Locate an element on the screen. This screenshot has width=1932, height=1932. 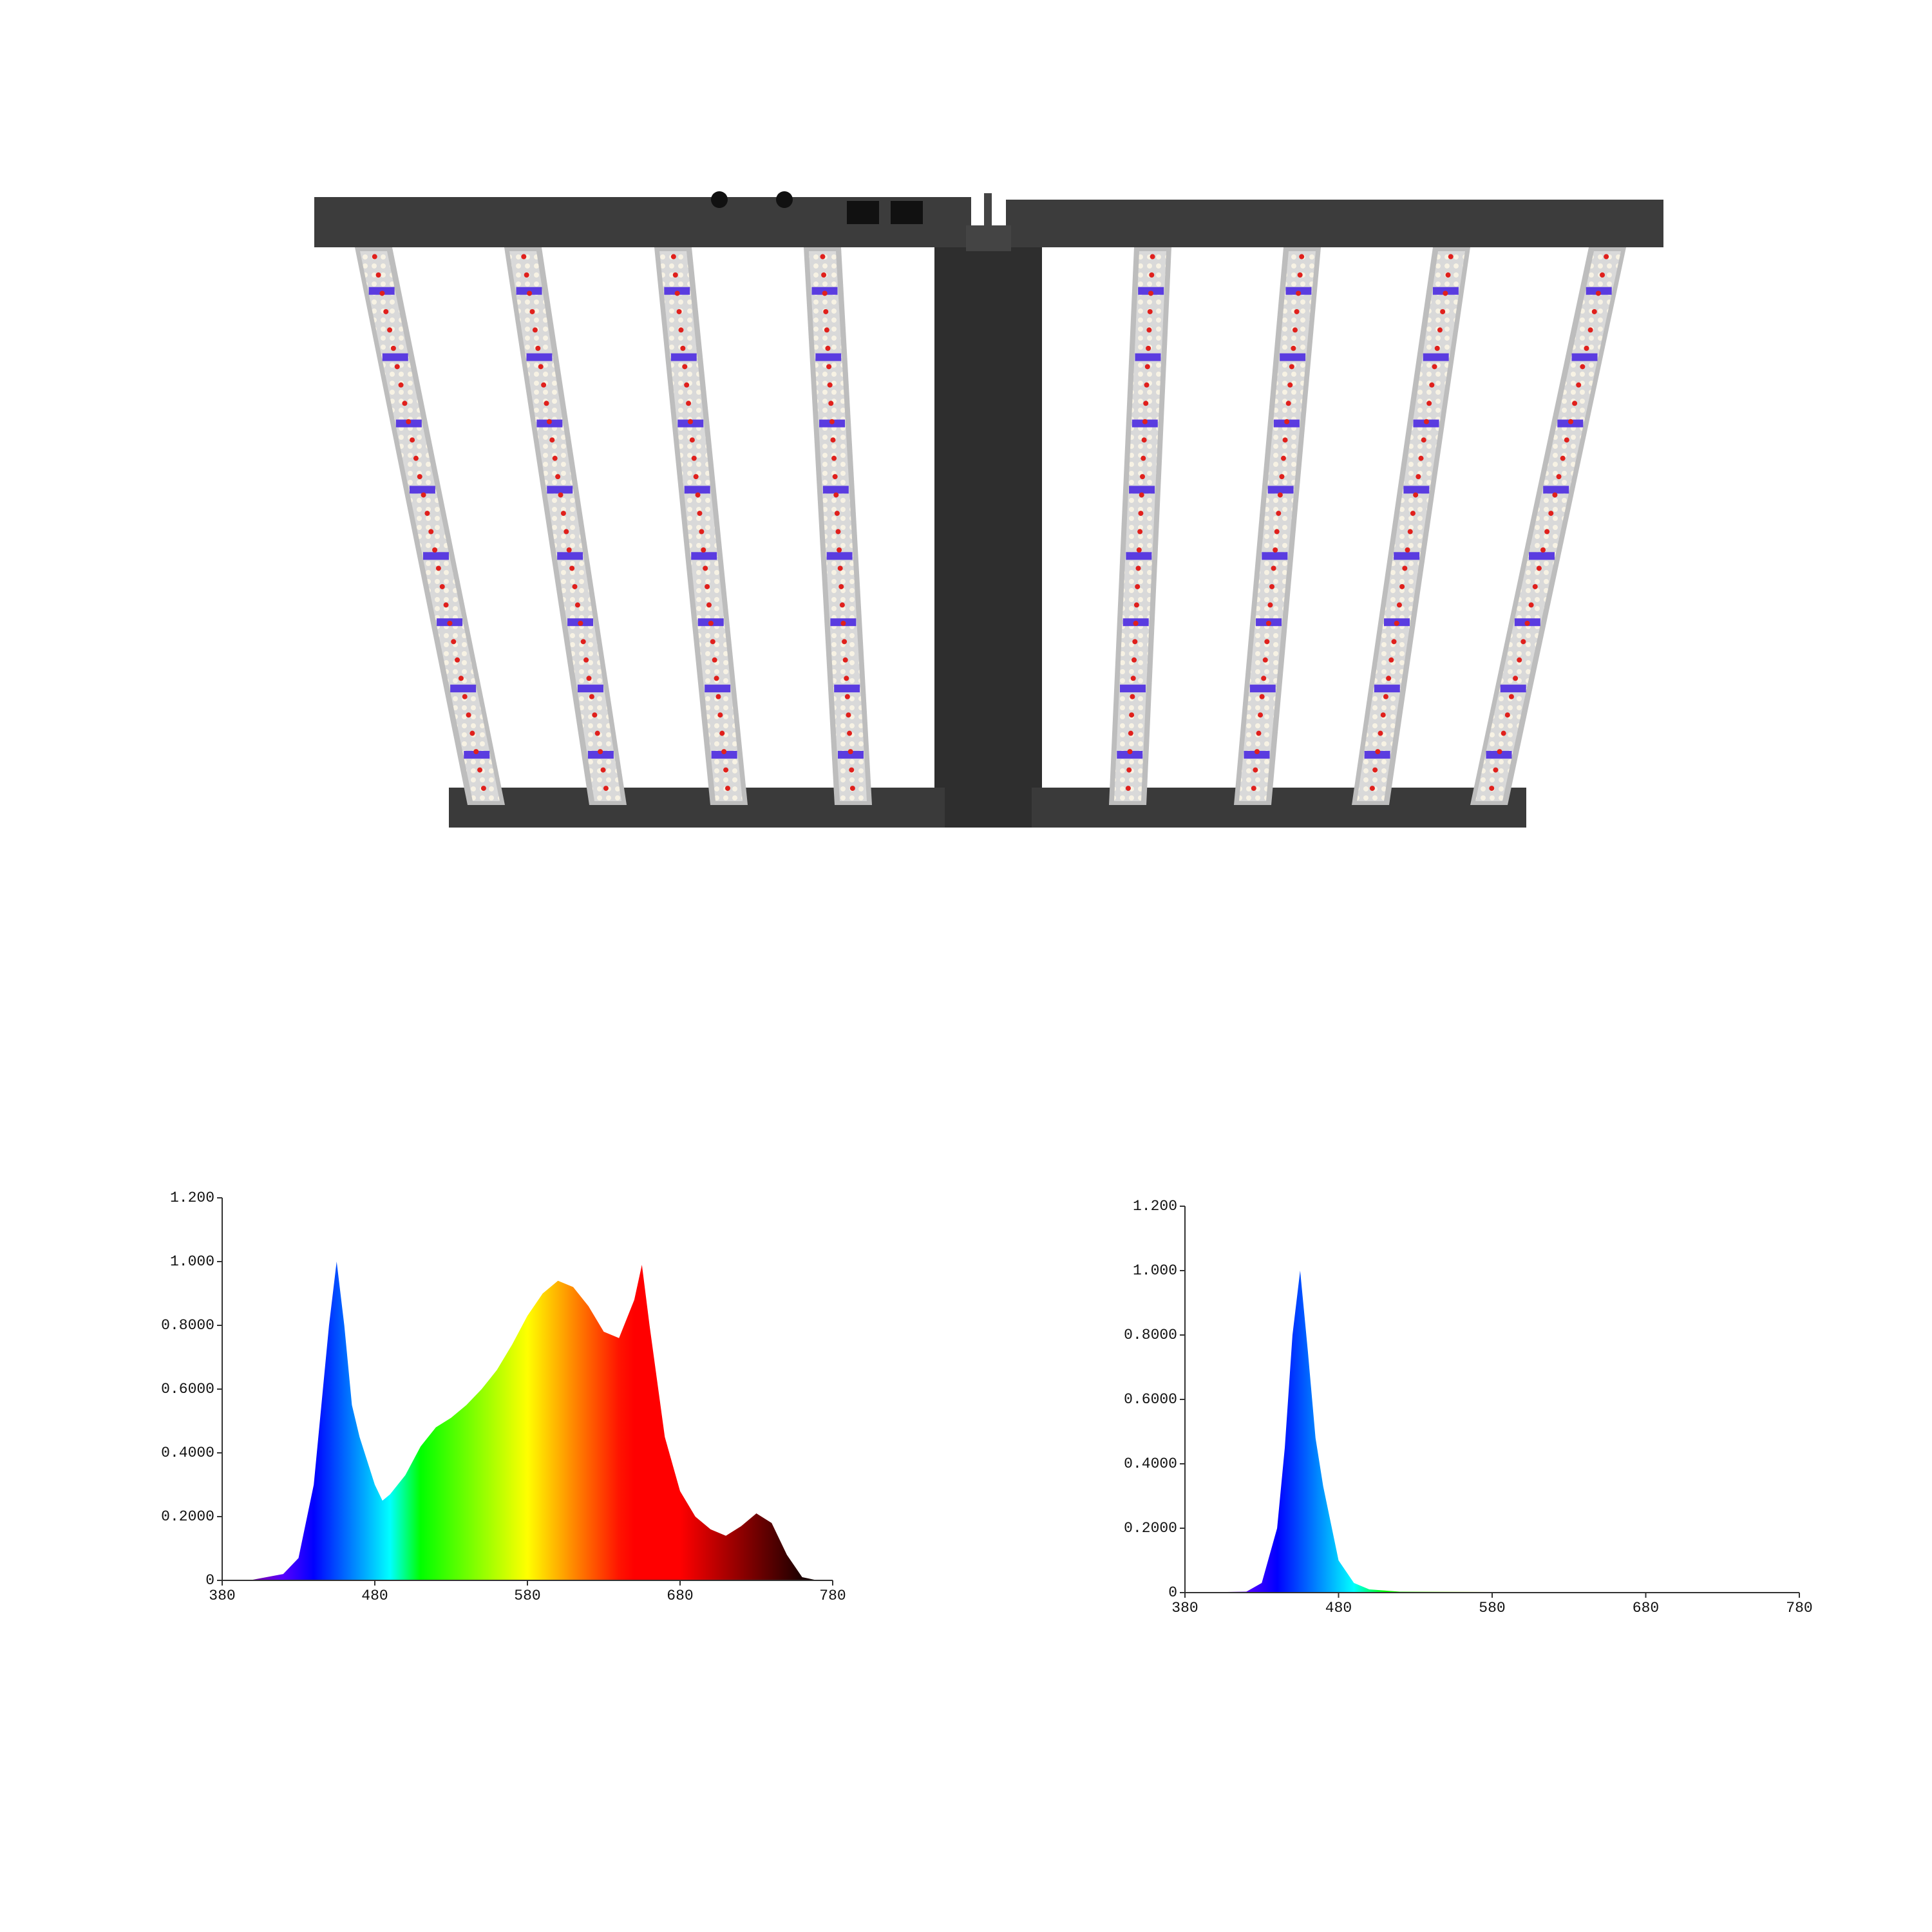
bottom-rail-right is located at coordinates (1279, 808).